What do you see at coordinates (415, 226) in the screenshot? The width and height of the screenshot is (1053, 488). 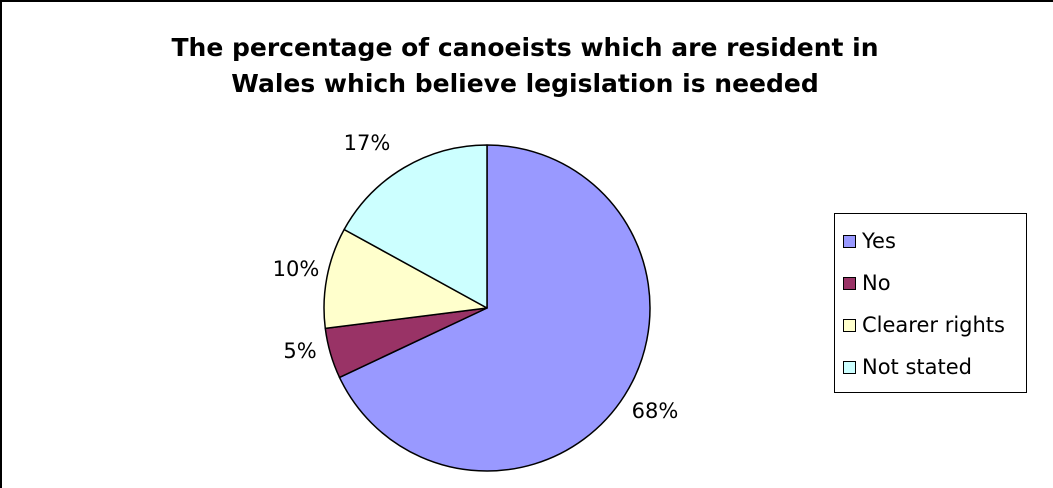 I see `pie-slice-not-stated` at bounding box center [415, 226].